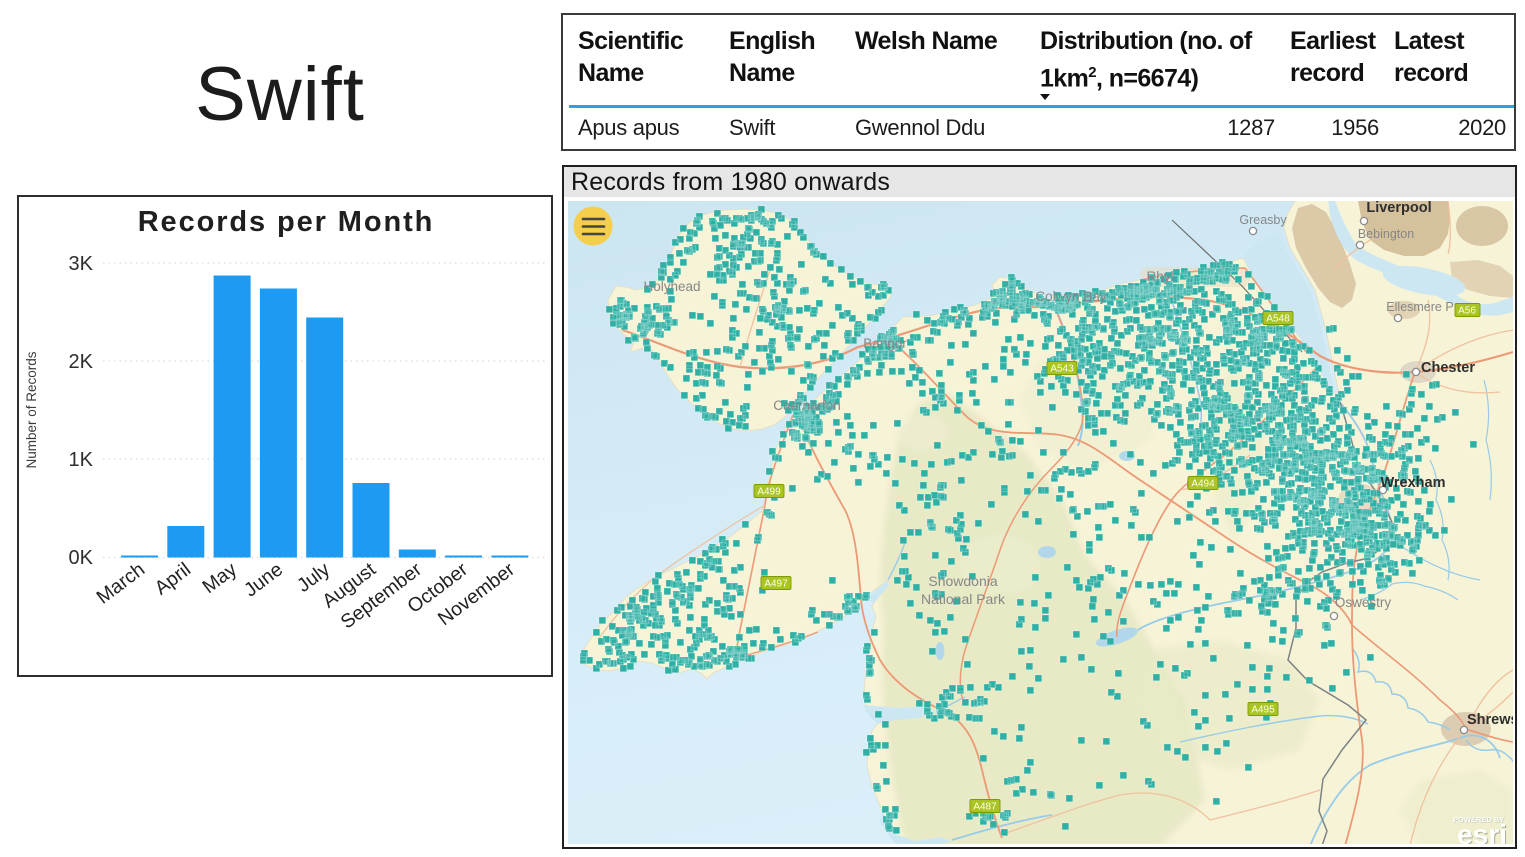 This screenshot has width=1525, height=857. I want to click on svg-text: A543, so click(1062, 369).